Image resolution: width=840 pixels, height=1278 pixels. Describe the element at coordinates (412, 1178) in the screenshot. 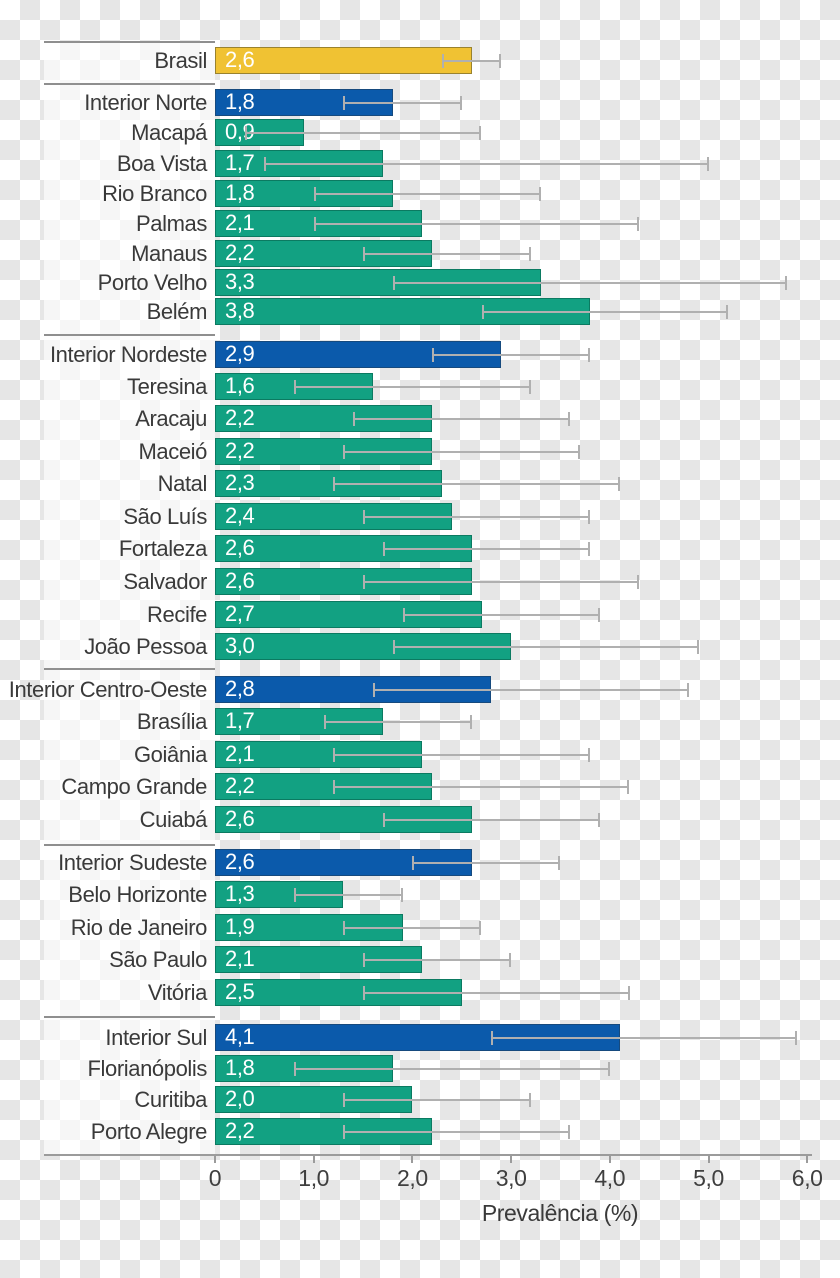

I see `x-axis-tick-label: 2,0` at that location.